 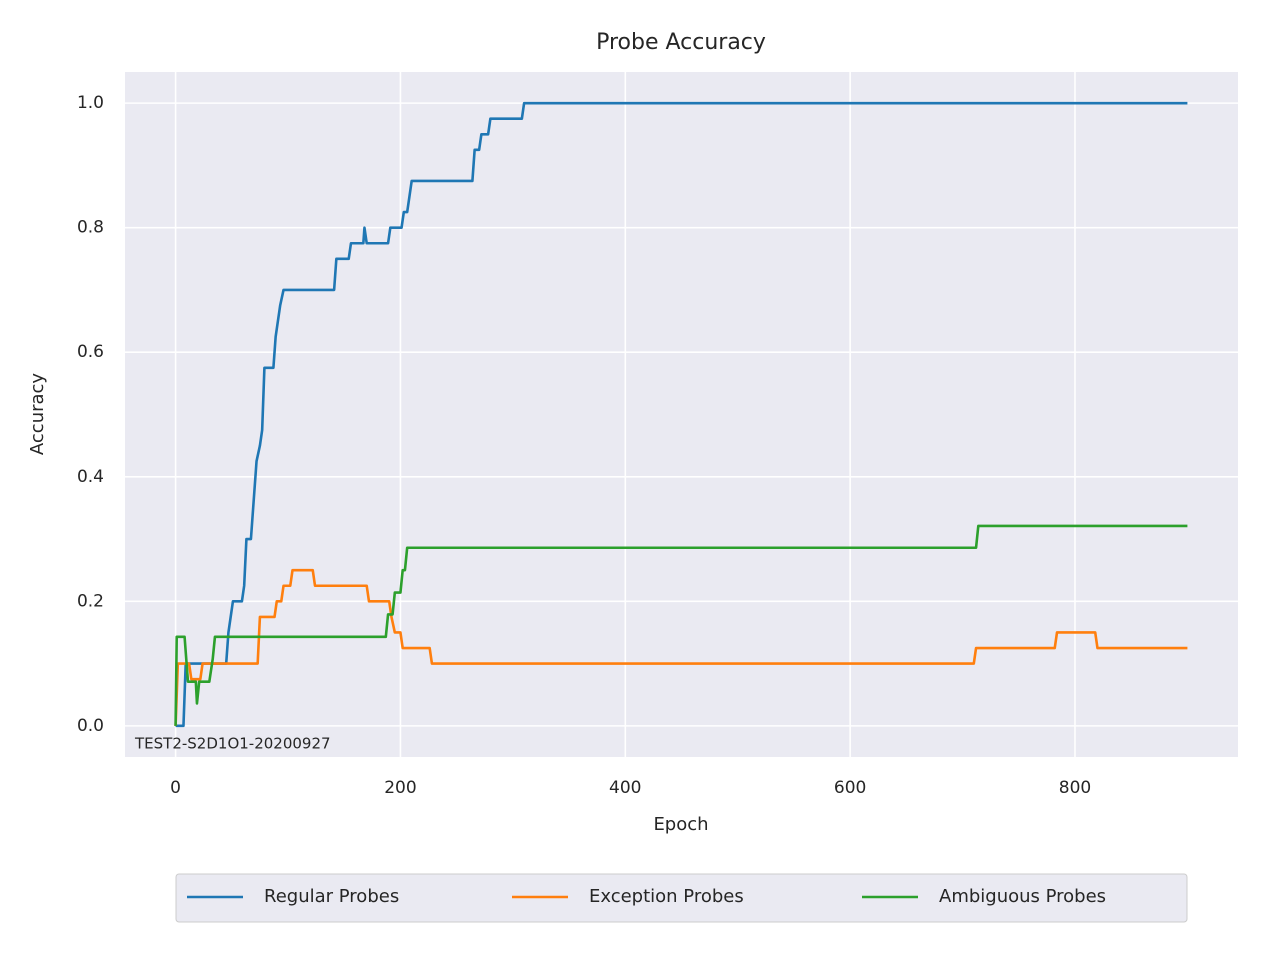 What do you see at coordinates (400, 788) in the screenshot?
I see `x-tick-label: 200` at bounding box center [400, 788].